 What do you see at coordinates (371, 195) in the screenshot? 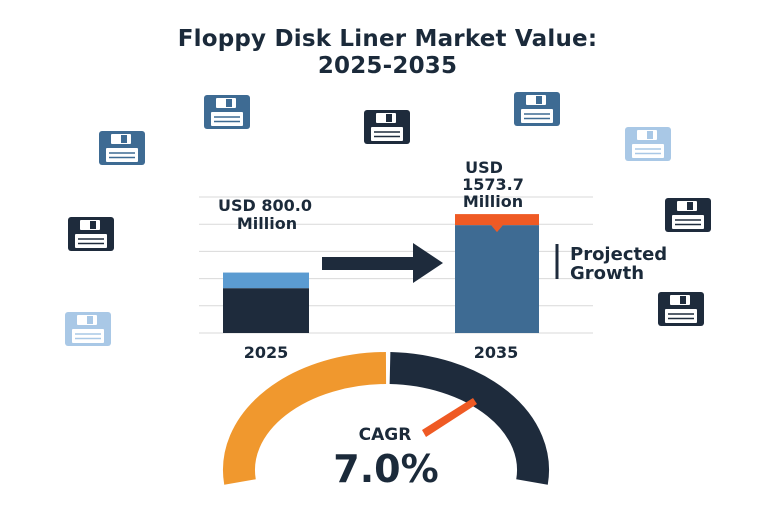
I see `data-labels: USD 800.0 Million USD 1573.7 Million` at bounding box center [371, 195].